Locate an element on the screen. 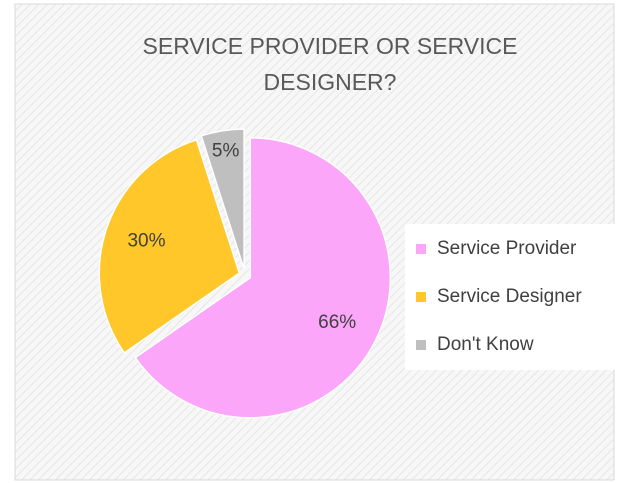  chart-title: SERVICE PROVIDER OR SERVICE DESIGNER? is located at coordinates (330, 64).